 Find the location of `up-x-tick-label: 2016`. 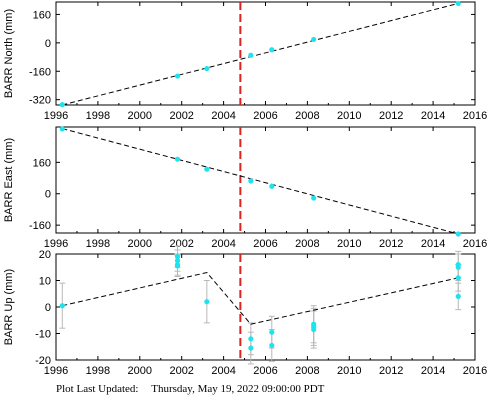

up-x-tick-label: 2016 is located at coordinates (475, 371).